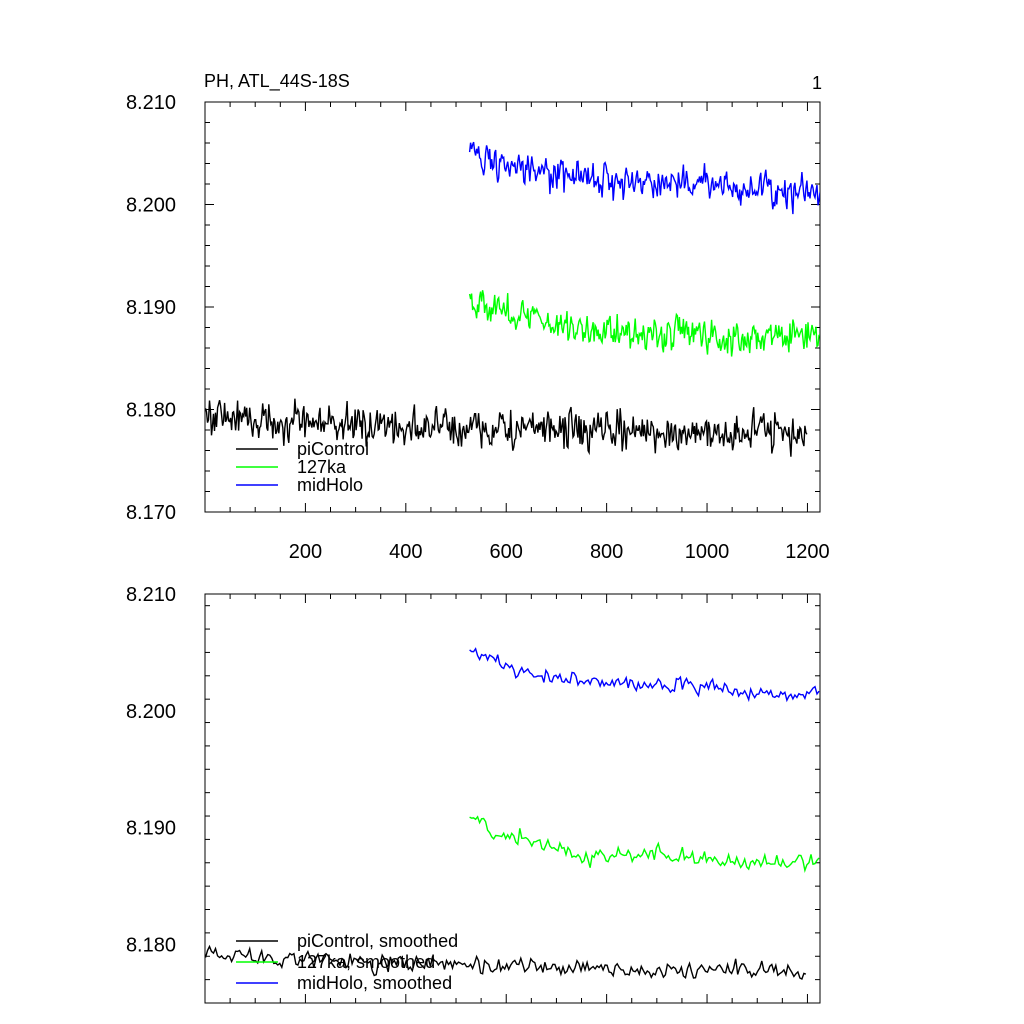  What do you see at coordinates (644, 178) in the screenshot?
I see `series-line-midholo` at bounding box center [644, 178].